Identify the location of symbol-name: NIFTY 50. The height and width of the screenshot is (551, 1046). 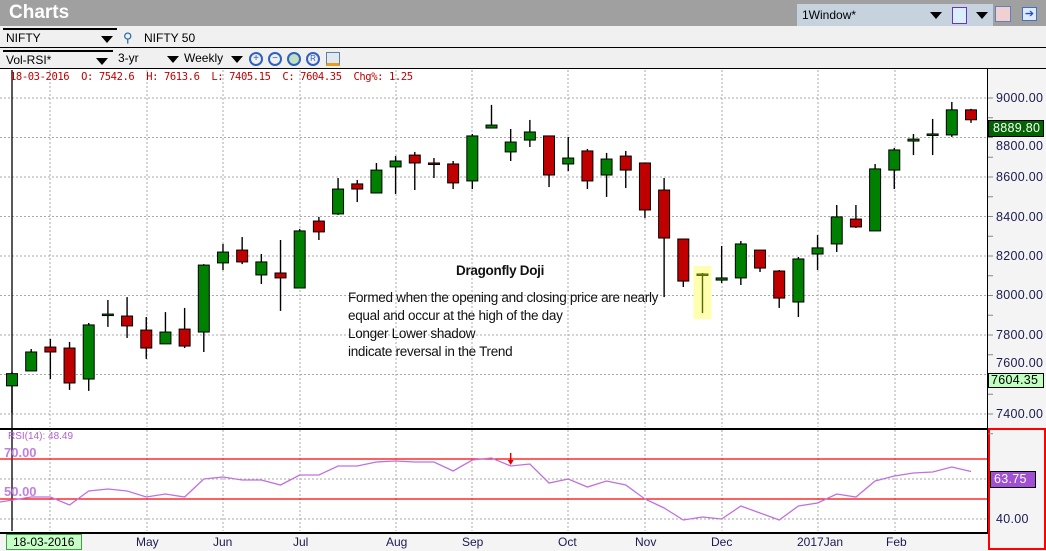
(170, 38).